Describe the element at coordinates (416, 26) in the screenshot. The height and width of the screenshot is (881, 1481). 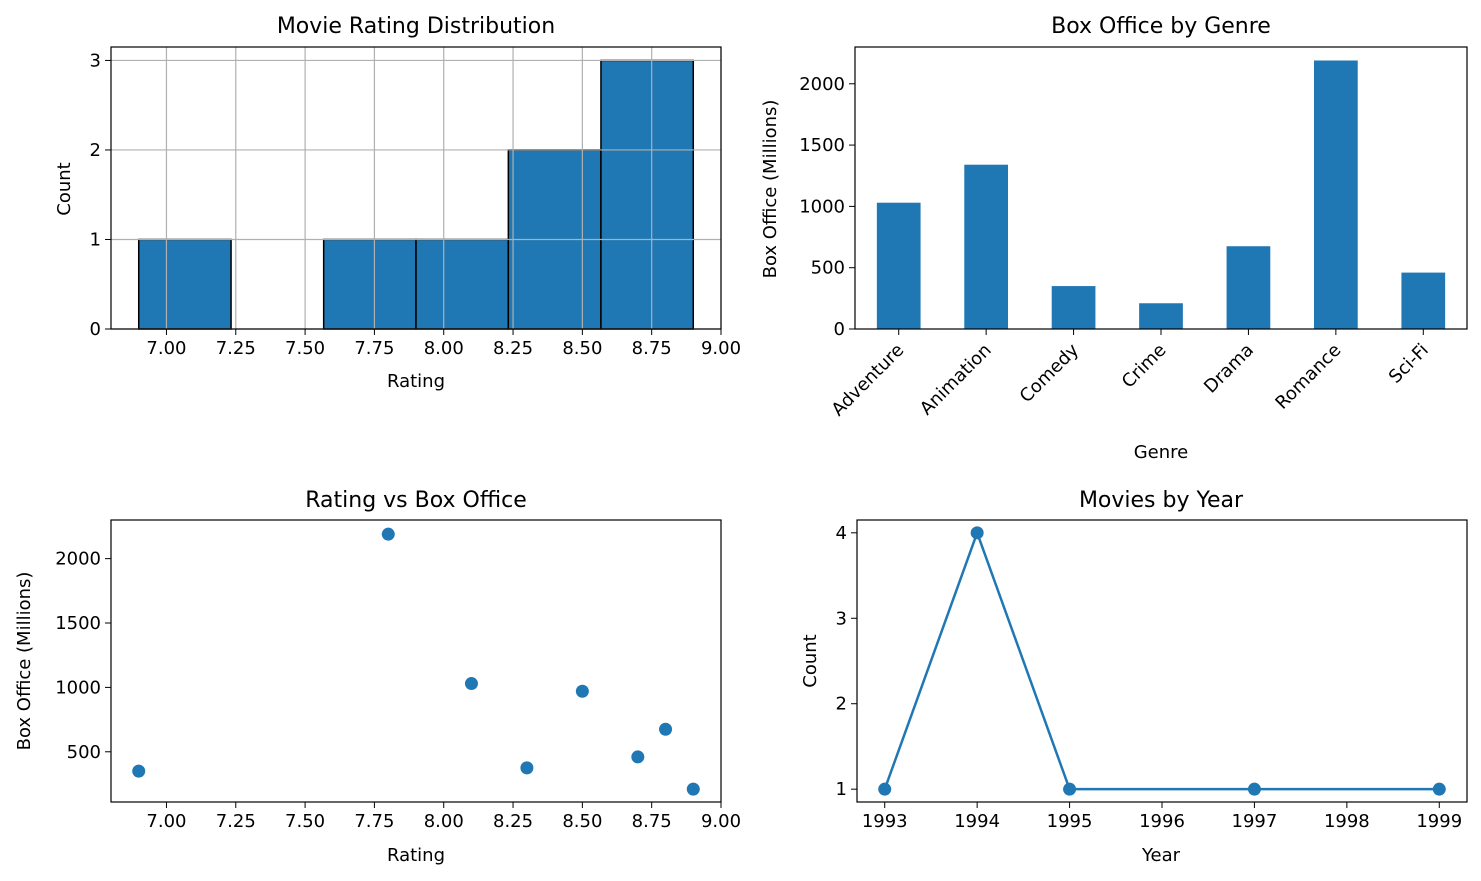
I see `chart-title: Movie Rating Distribution` at that location.